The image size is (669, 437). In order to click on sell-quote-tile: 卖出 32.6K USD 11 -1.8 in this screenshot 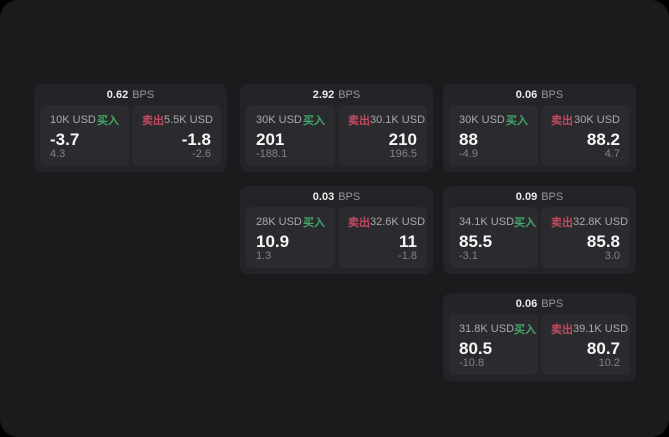, I will do `click(382, 237)`.